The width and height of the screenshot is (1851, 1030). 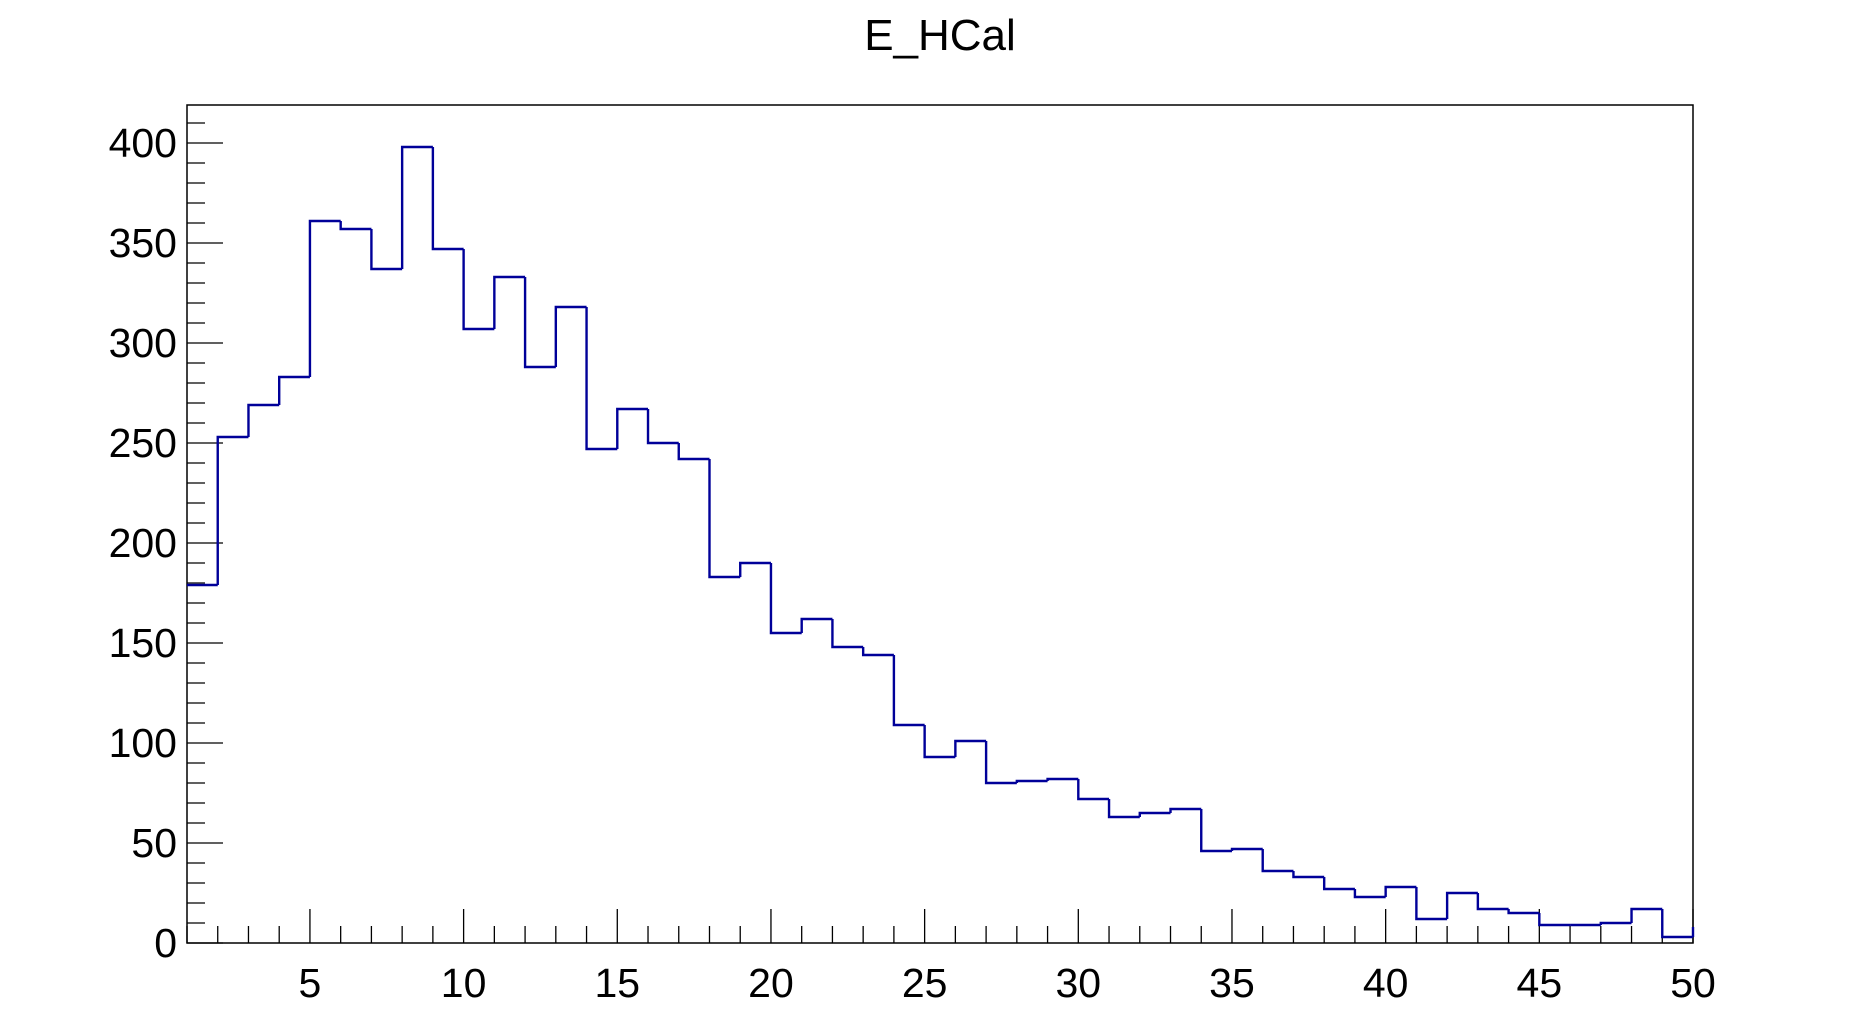 I want to click on y-tick-label: 200, so click(x=143, y=543).